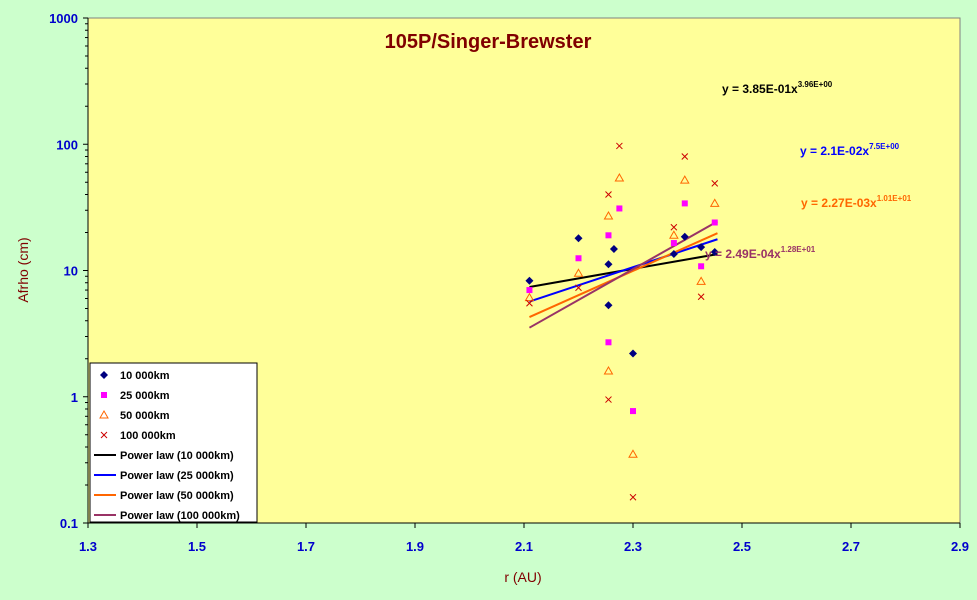 Image resolution: width=977 pixels, height=600 pixels. What do you see at coordinates (177, 476) in the screenshot?
I see `legend-label: Power law (25 000km)` at bounding box center [177, 476].